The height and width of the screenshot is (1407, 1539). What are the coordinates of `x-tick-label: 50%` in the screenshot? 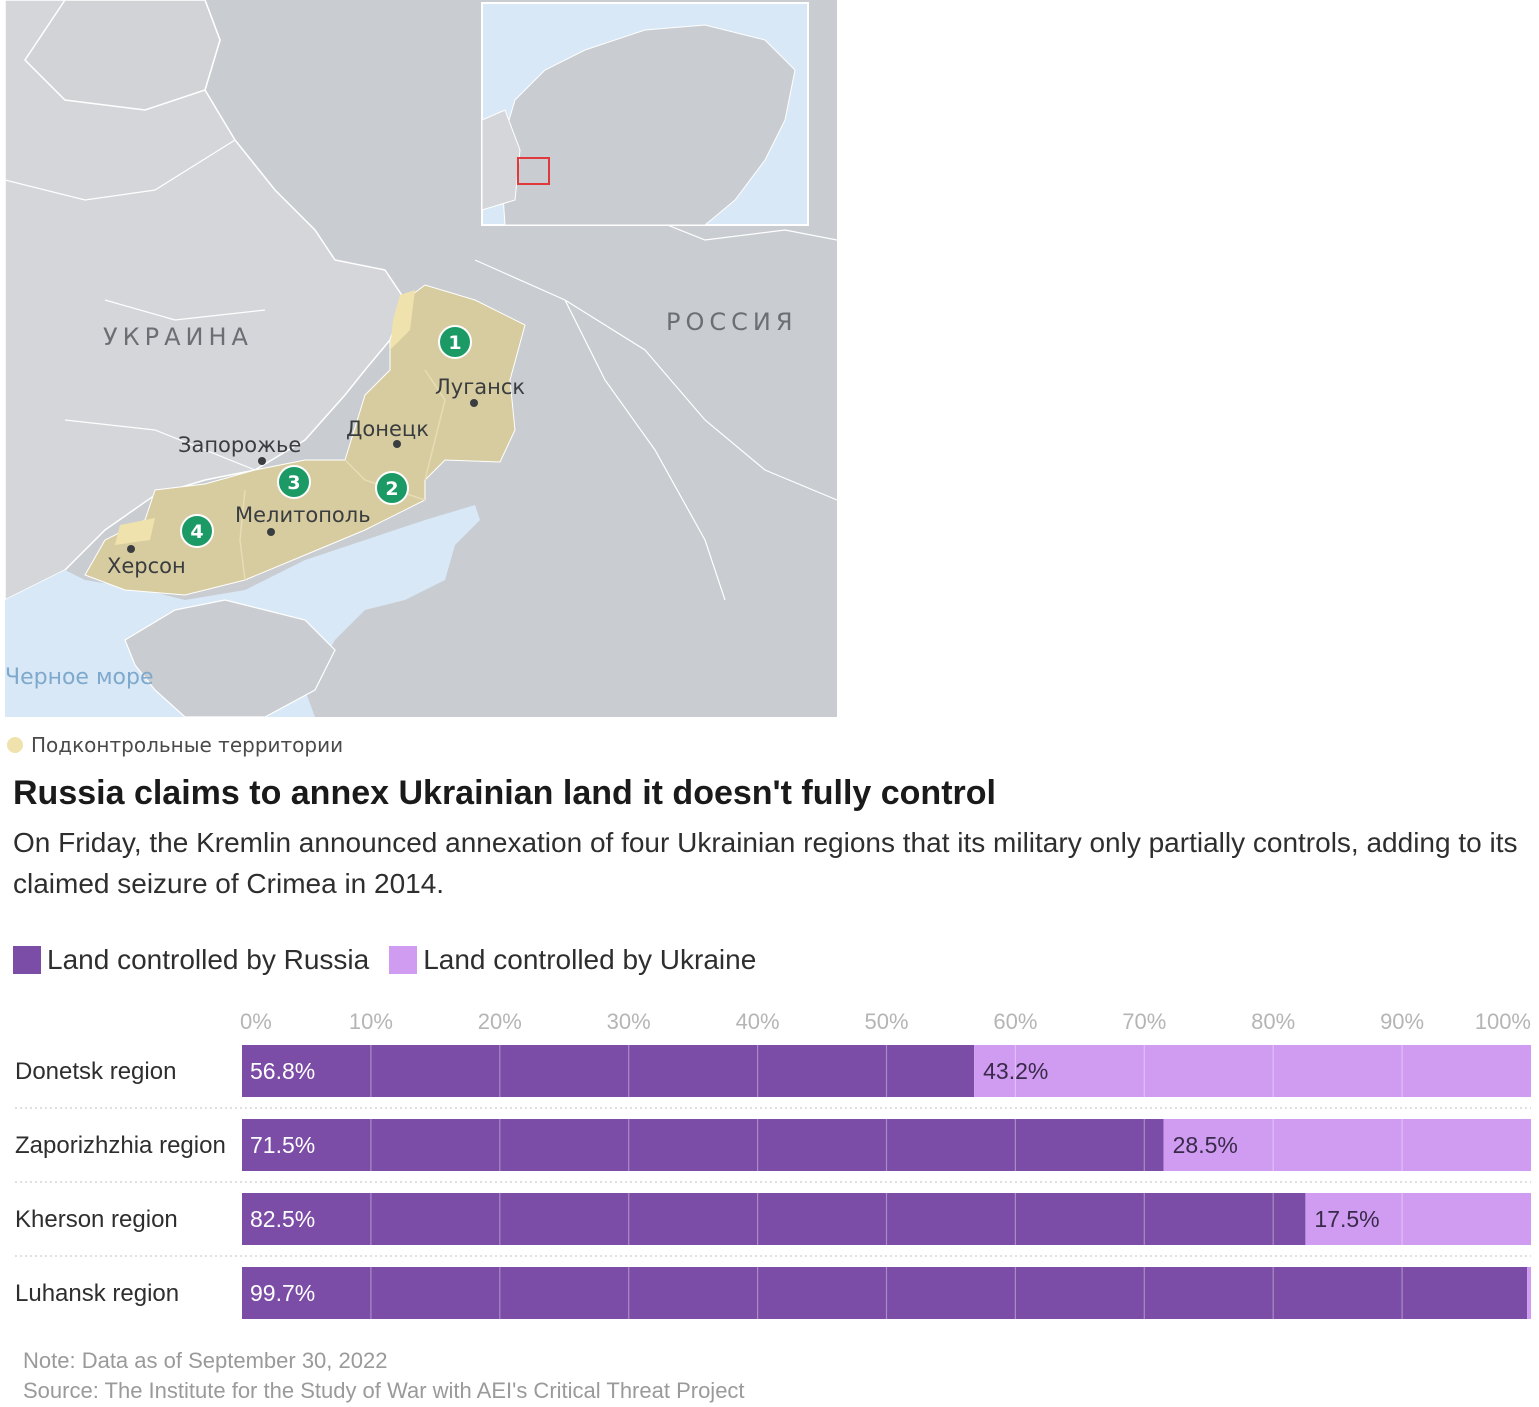 It's located at (886, 1021).